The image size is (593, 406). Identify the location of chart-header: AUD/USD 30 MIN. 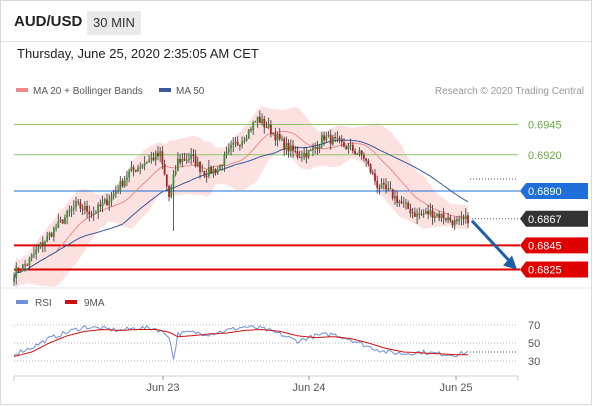
(296, 21).